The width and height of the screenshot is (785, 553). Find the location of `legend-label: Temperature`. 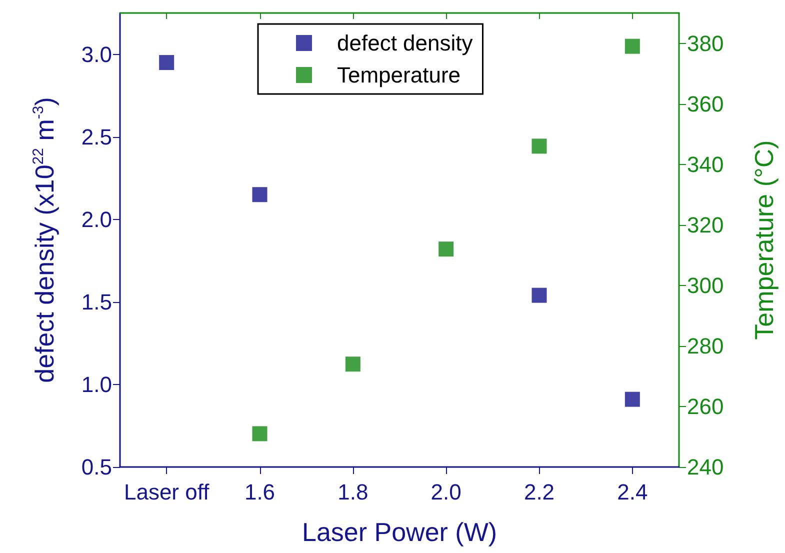

legend-label: Temperature is located at coordinates (399, 75).